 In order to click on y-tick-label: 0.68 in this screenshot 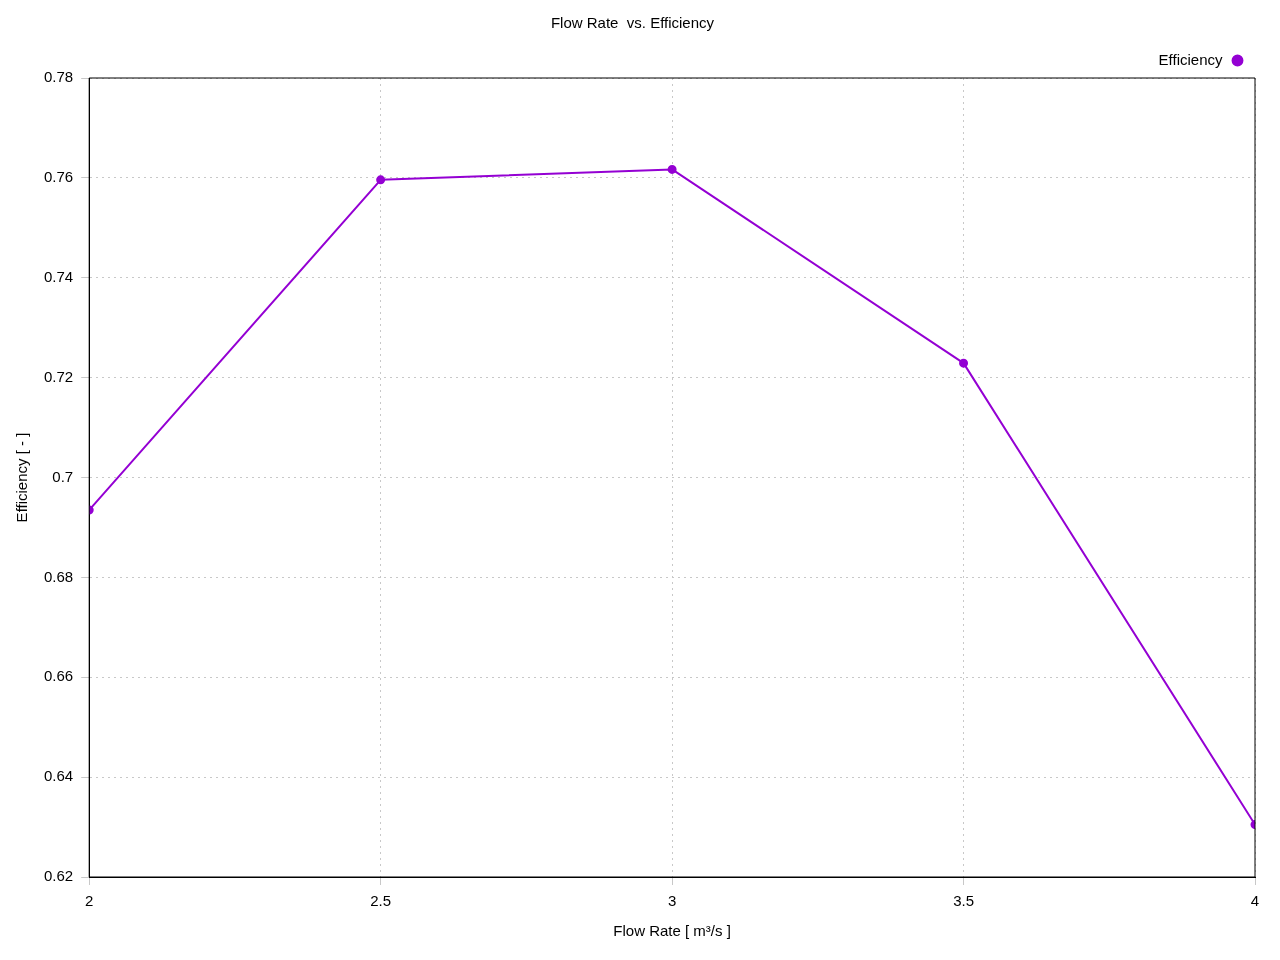, I will do `click(58, 576)`.